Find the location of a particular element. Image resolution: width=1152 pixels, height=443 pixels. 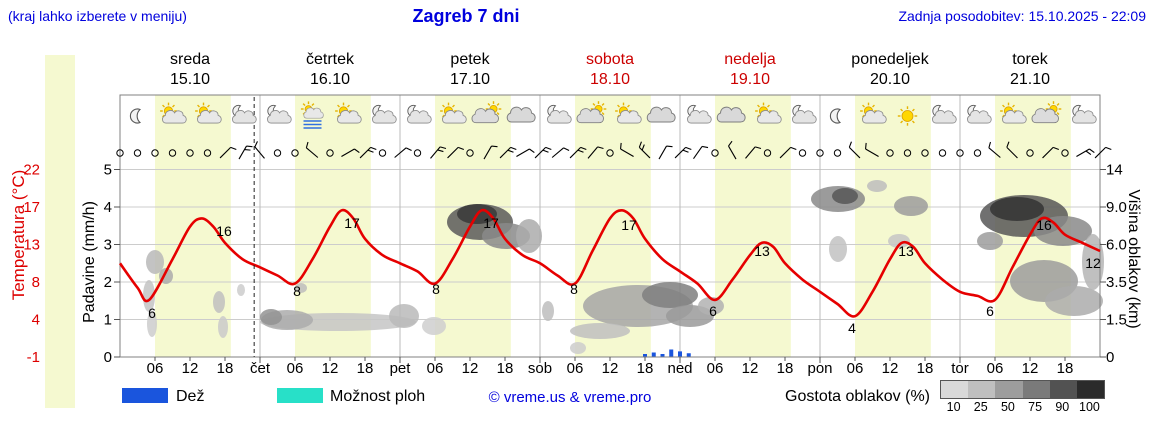

copyright-link: © vreme.us & vreme.pro is located at coordinates (570, 397).